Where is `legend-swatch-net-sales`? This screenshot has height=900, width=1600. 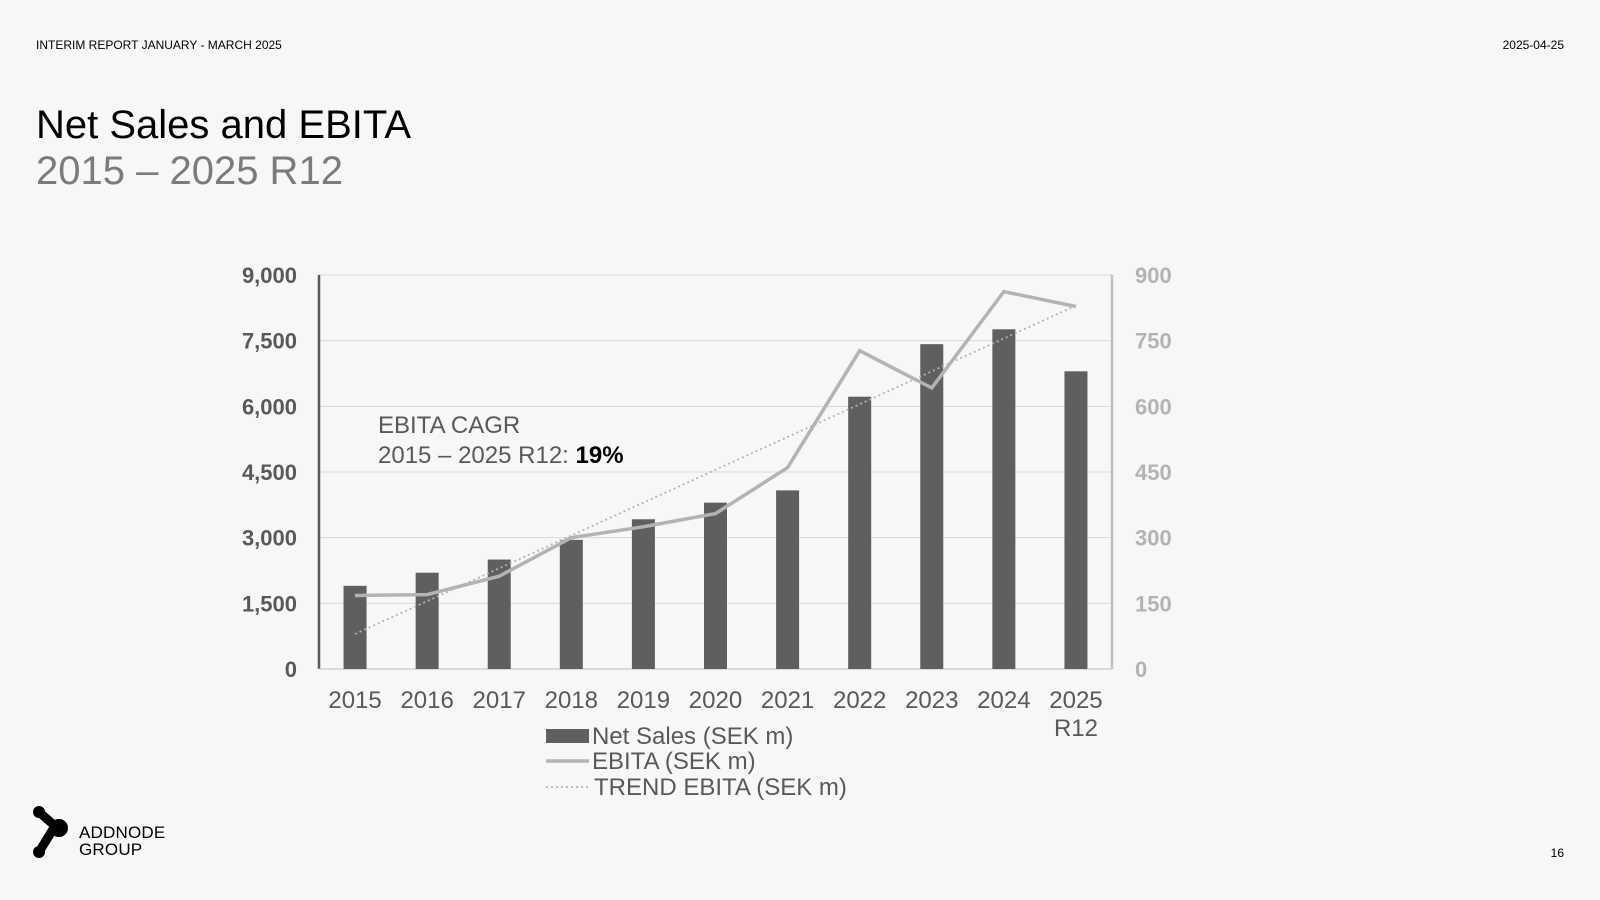 legend-swatch-net-sales is located at coordinates (567, 736).